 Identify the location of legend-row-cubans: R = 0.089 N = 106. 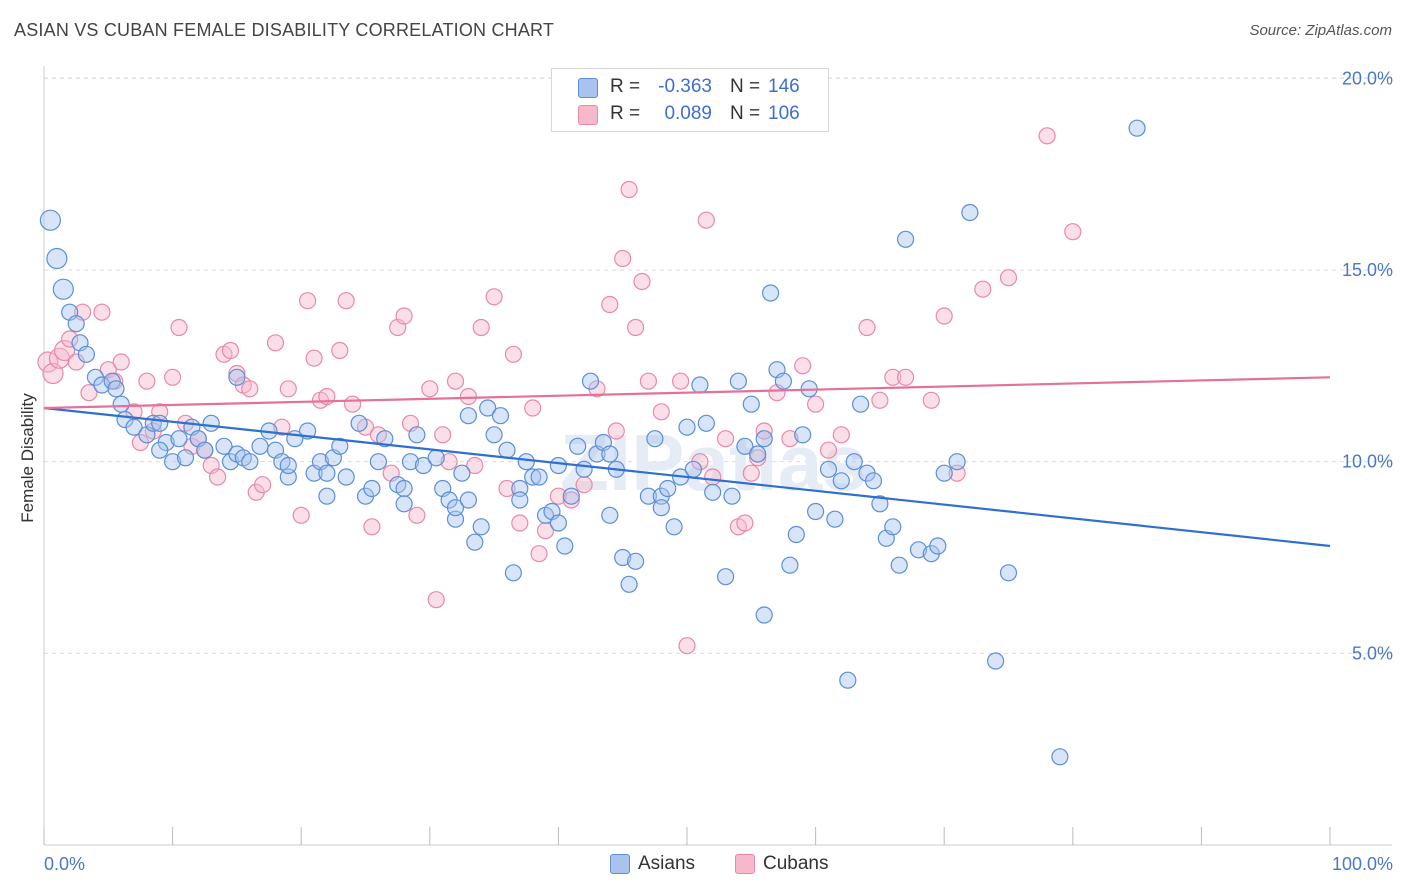
(690, 114).